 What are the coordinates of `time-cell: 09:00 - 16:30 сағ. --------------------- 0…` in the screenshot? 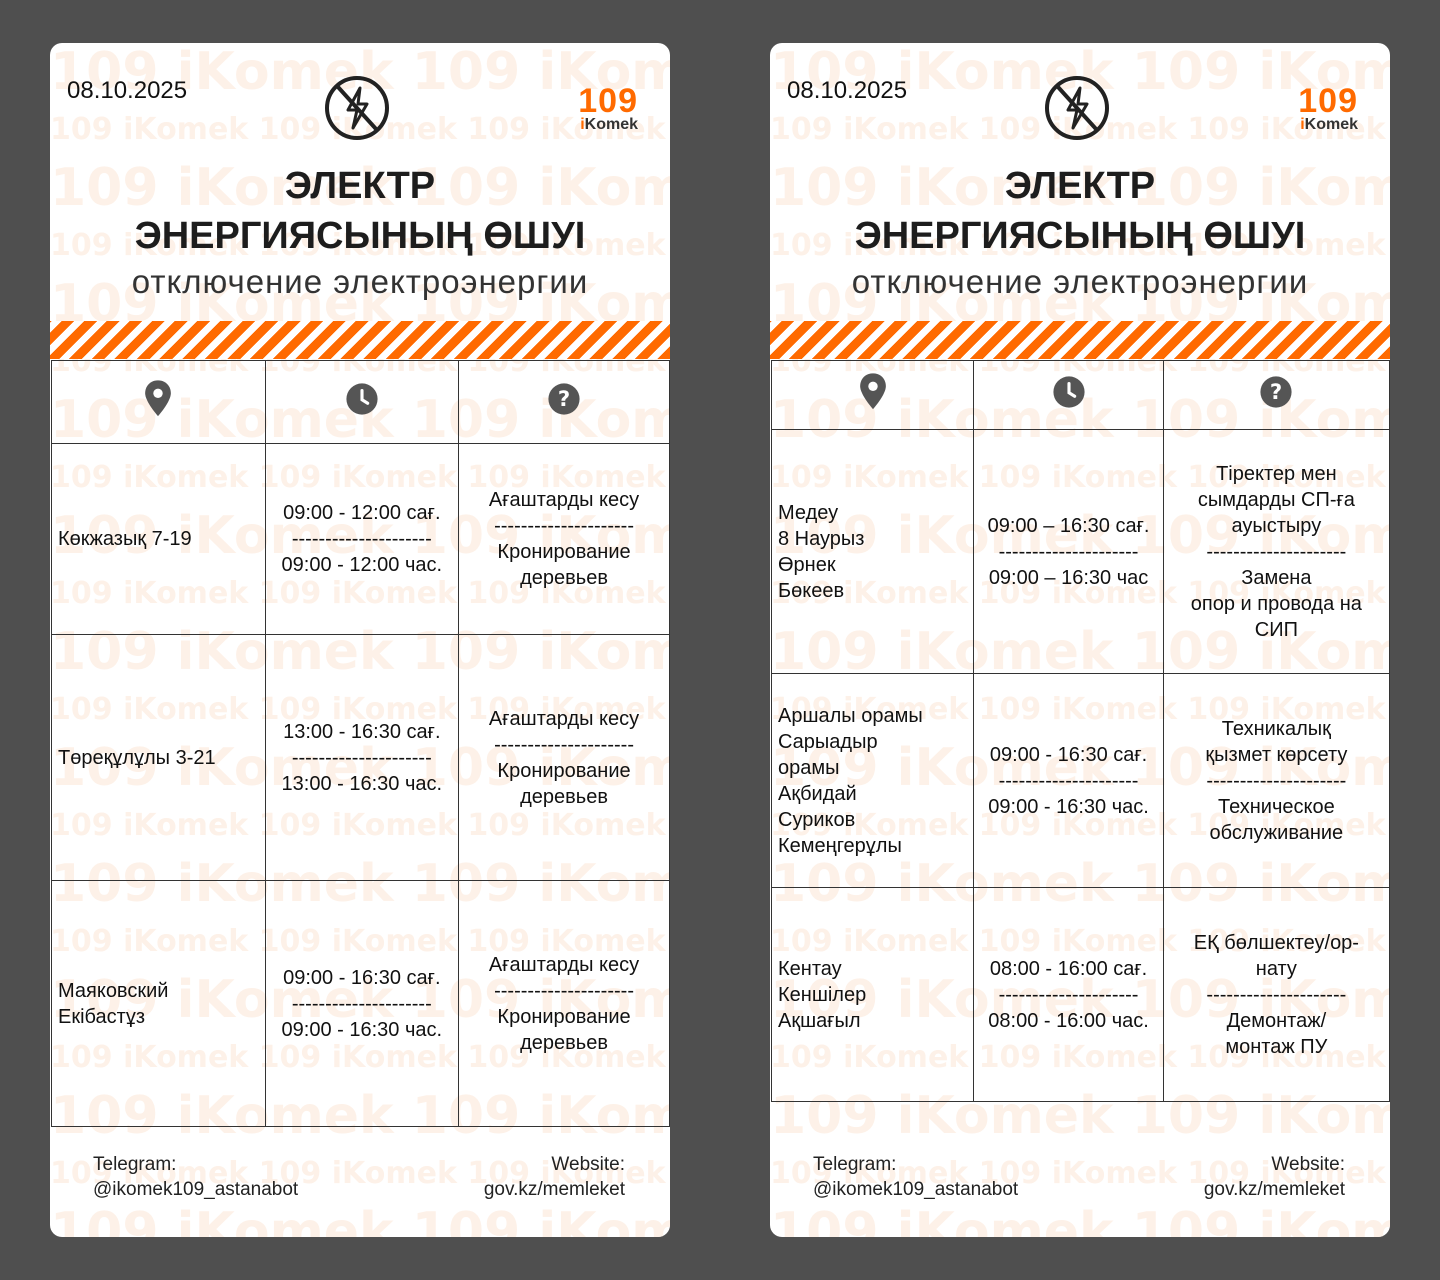 It's located at (1068, 780).